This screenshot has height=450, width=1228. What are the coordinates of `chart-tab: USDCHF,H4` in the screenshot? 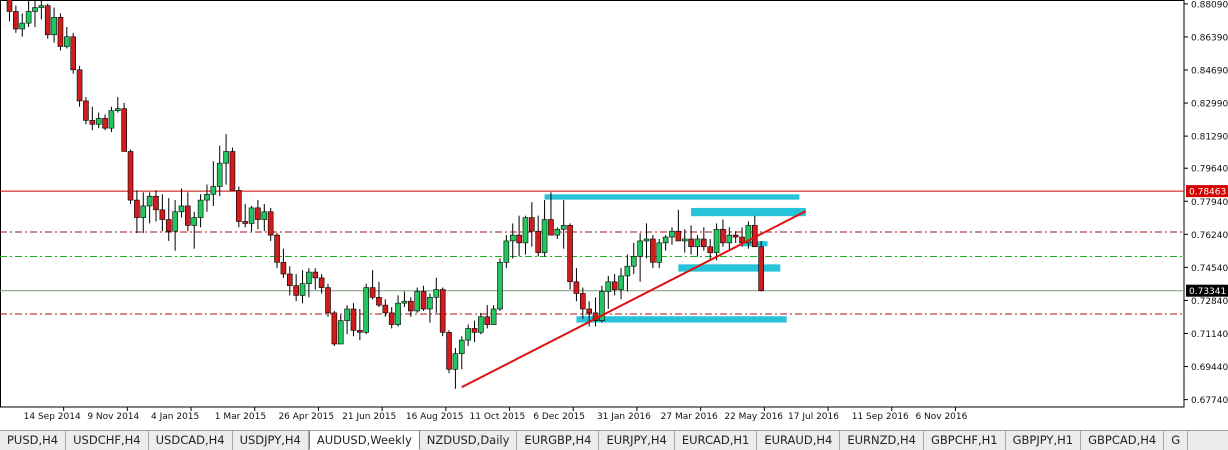 It's located at (107, 440).